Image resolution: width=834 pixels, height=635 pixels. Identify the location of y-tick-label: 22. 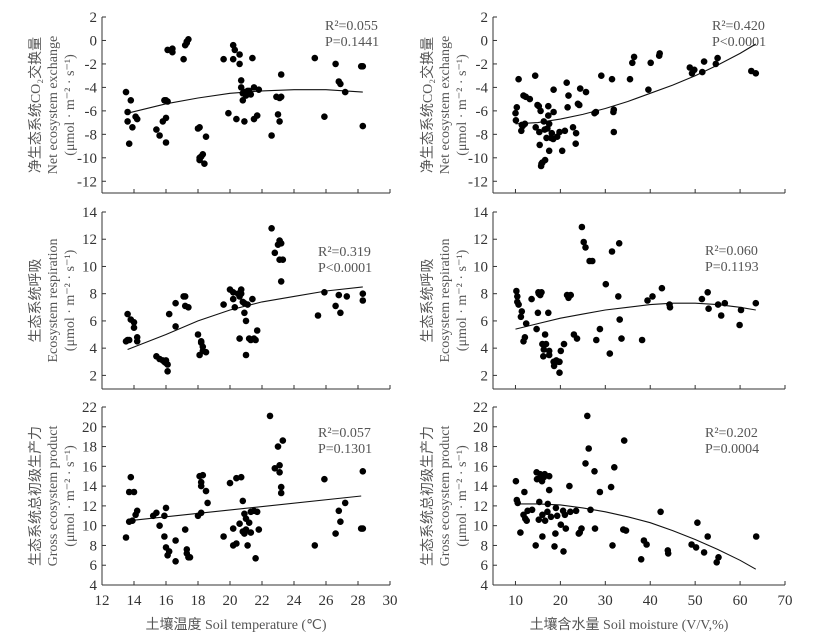
(89, 408).